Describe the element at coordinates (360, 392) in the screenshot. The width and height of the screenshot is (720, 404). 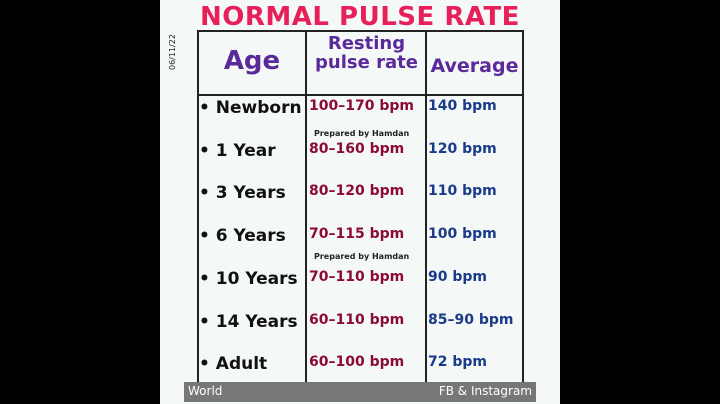
I see `footer: World FB & Instagram` at that location.